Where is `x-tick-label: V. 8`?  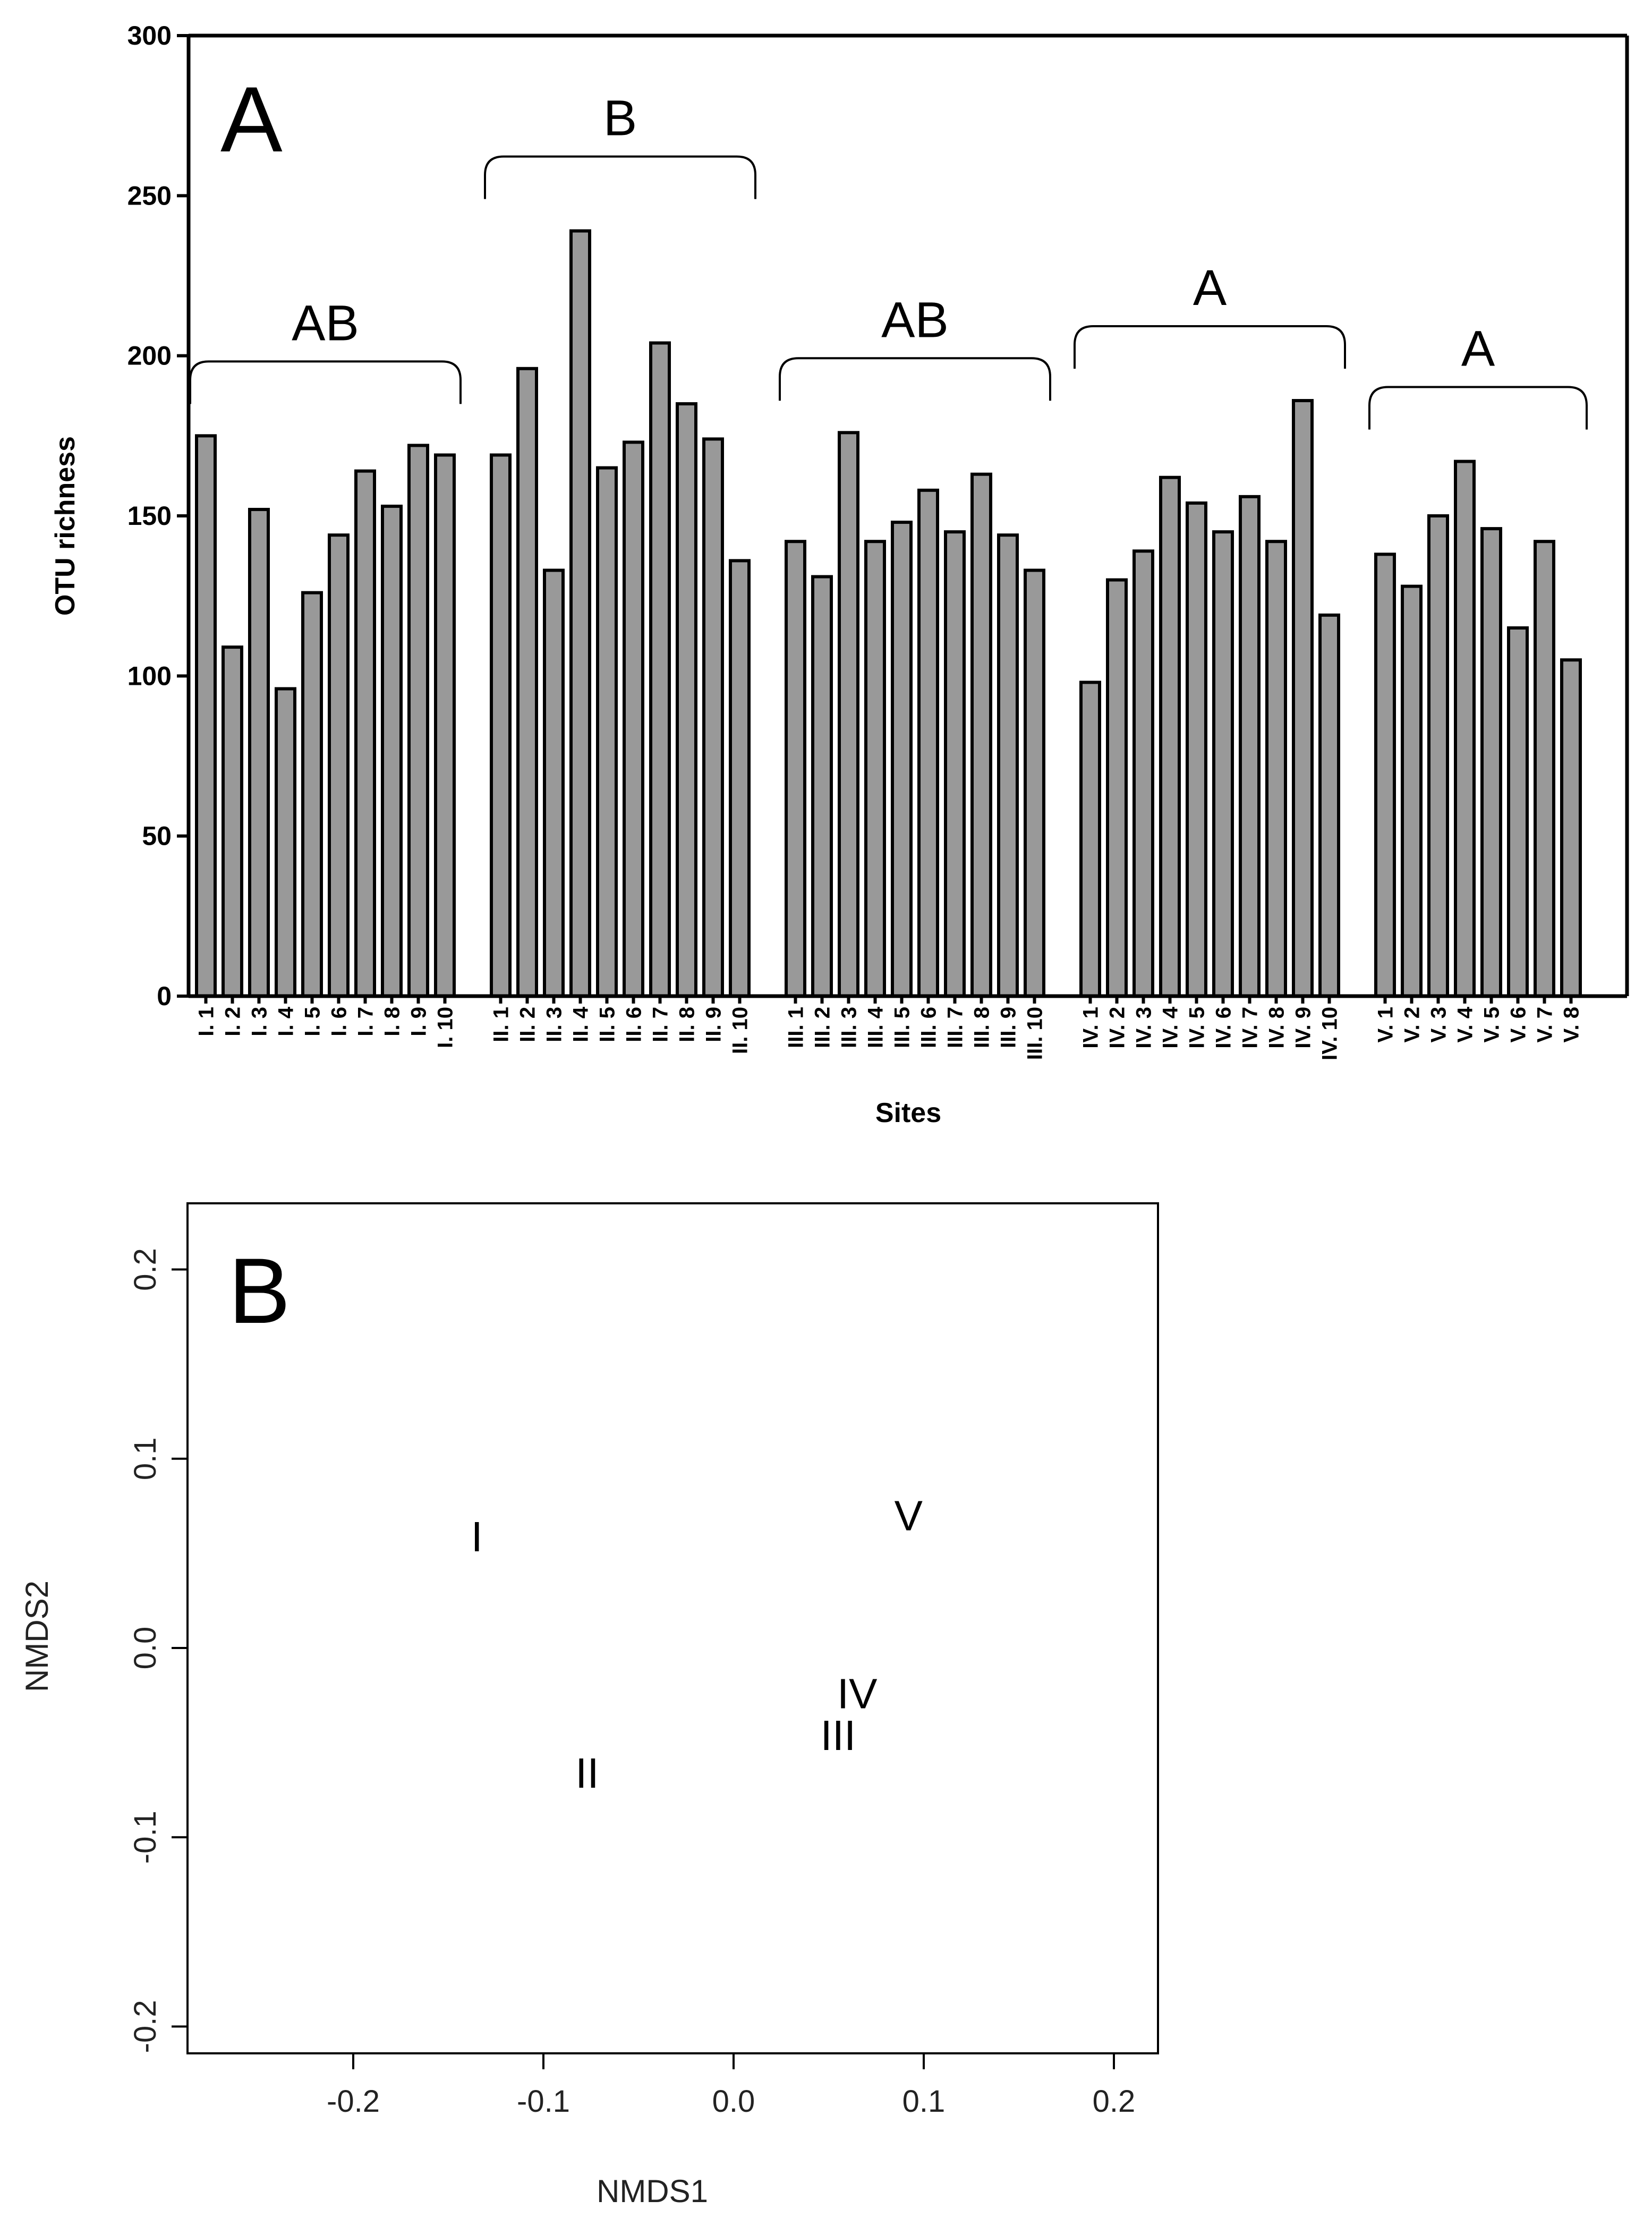
x-tick-label: V. 8 is located at coordinates (1571, 1024).